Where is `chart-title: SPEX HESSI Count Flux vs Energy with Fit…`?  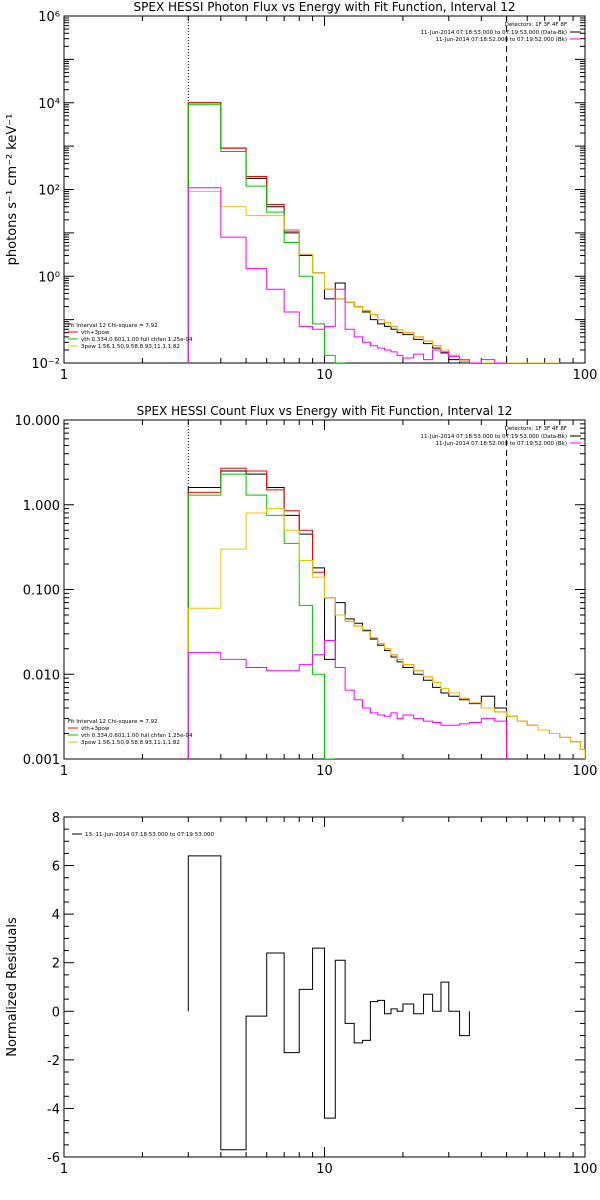 chart-title: SPEX HESSI Count Flux vs Energy with Fit… is located at coordinates (325, 411).